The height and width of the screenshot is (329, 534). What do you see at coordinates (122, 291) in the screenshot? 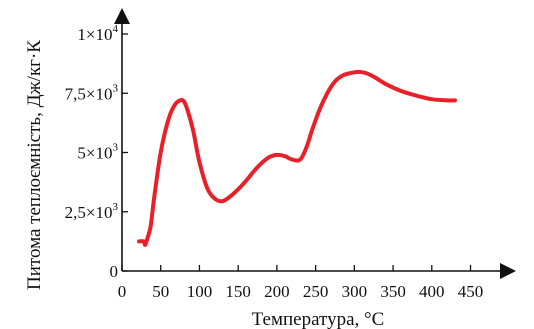
I see `x-tick-label: 0` at bounding box center [122, 291].